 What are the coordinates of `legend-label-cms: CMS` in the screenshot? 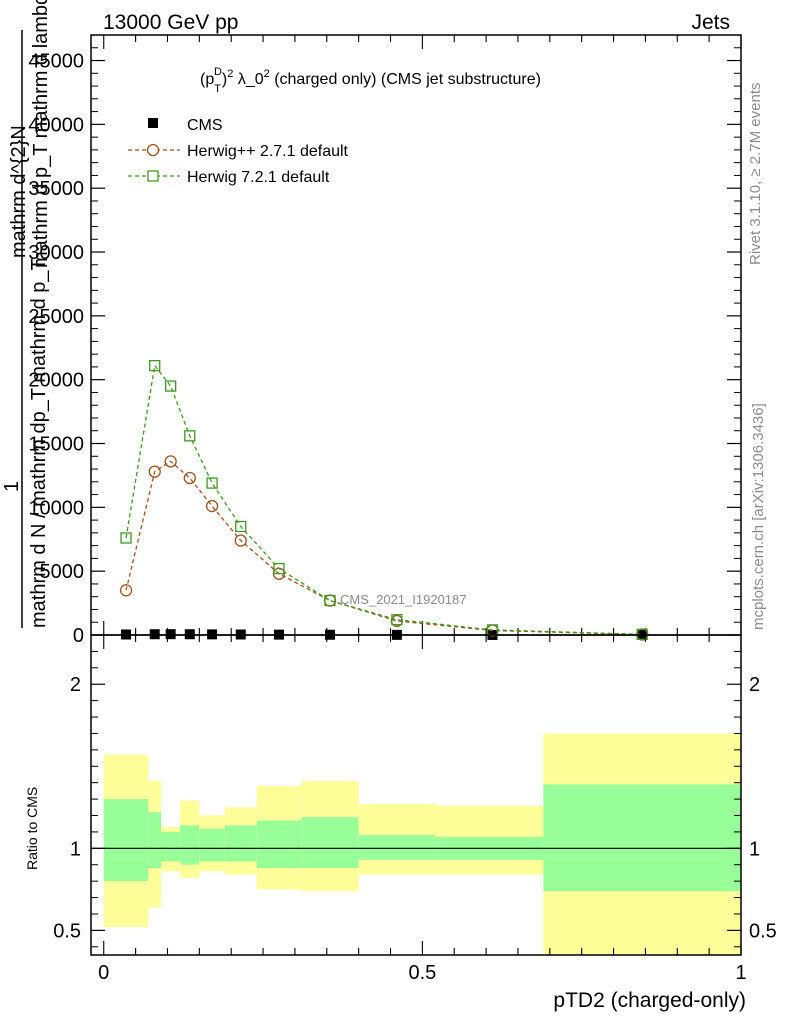 It's located at (205, 125).